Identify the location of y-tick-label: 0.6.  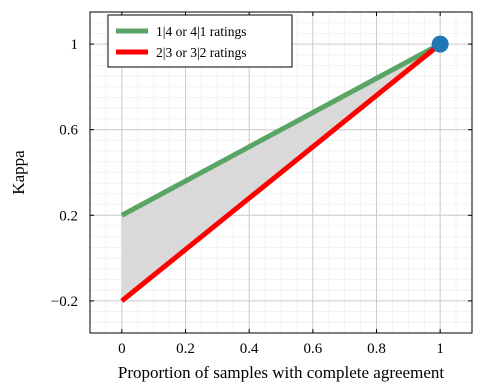
(68, 131).